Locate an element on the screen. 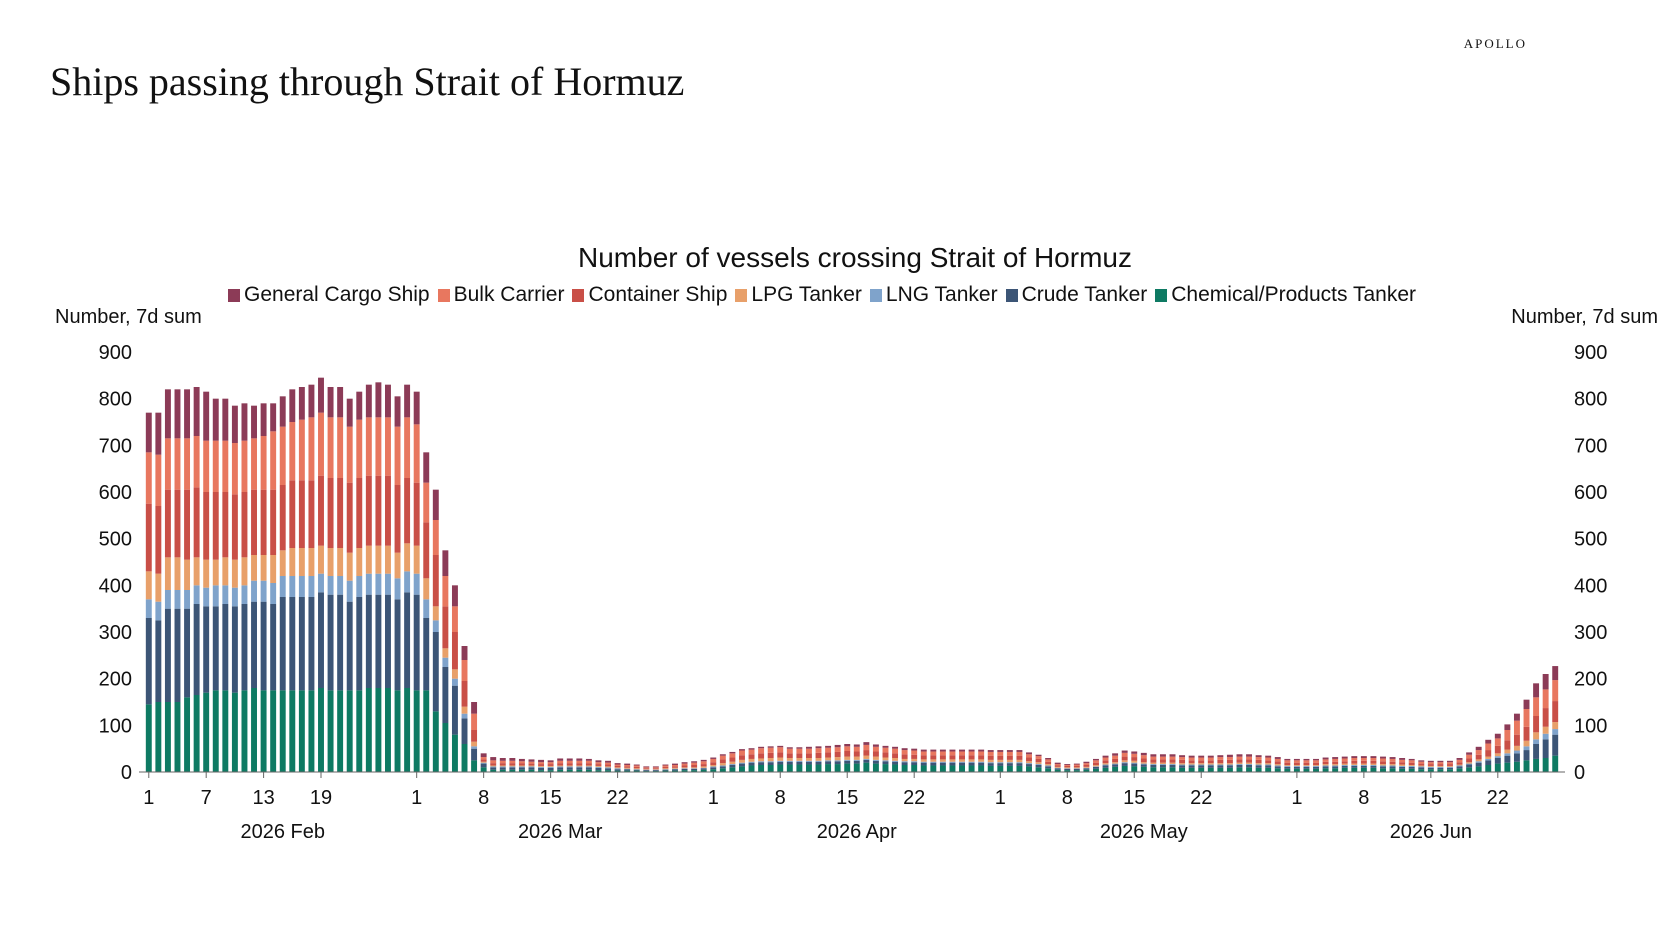  legend-label: Container Ship is located at coordinates (658, 294).